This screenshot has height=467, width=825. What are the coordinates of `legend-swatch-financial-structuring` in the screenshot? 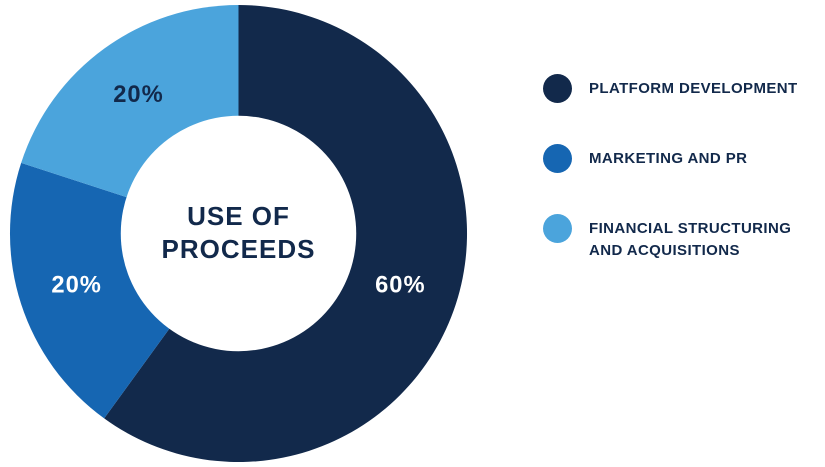 It's located at (557, 228).